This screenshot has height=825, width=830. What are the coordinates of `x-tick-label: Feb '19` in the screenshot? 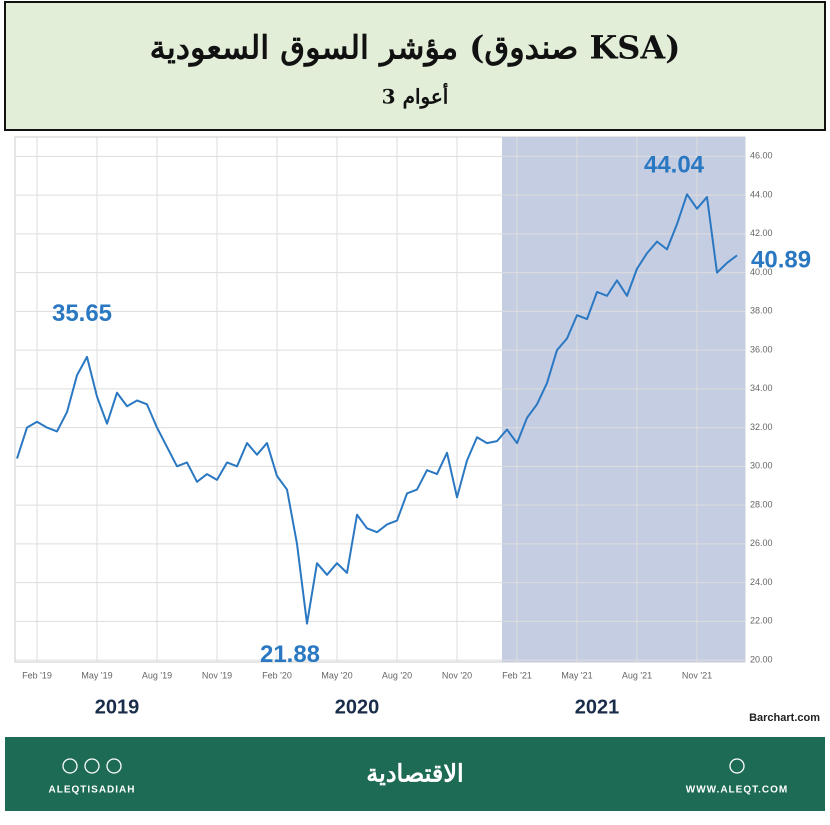 It's located at (37, 675).